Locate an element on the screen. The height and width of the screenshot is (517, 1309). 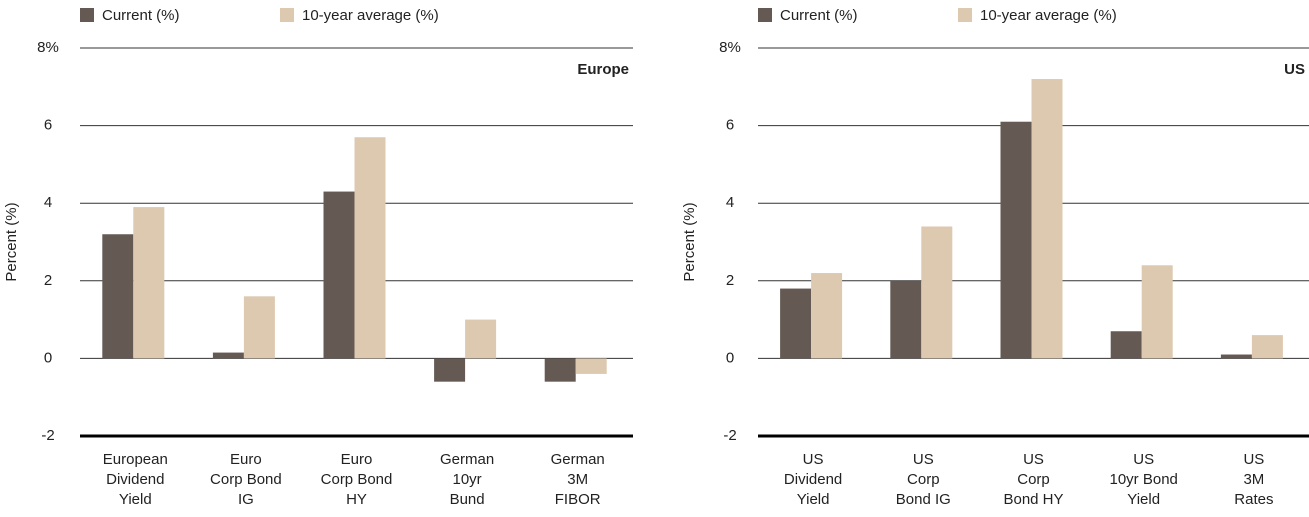
x-tick-line: Rates is located at coordinates (1253, 499).